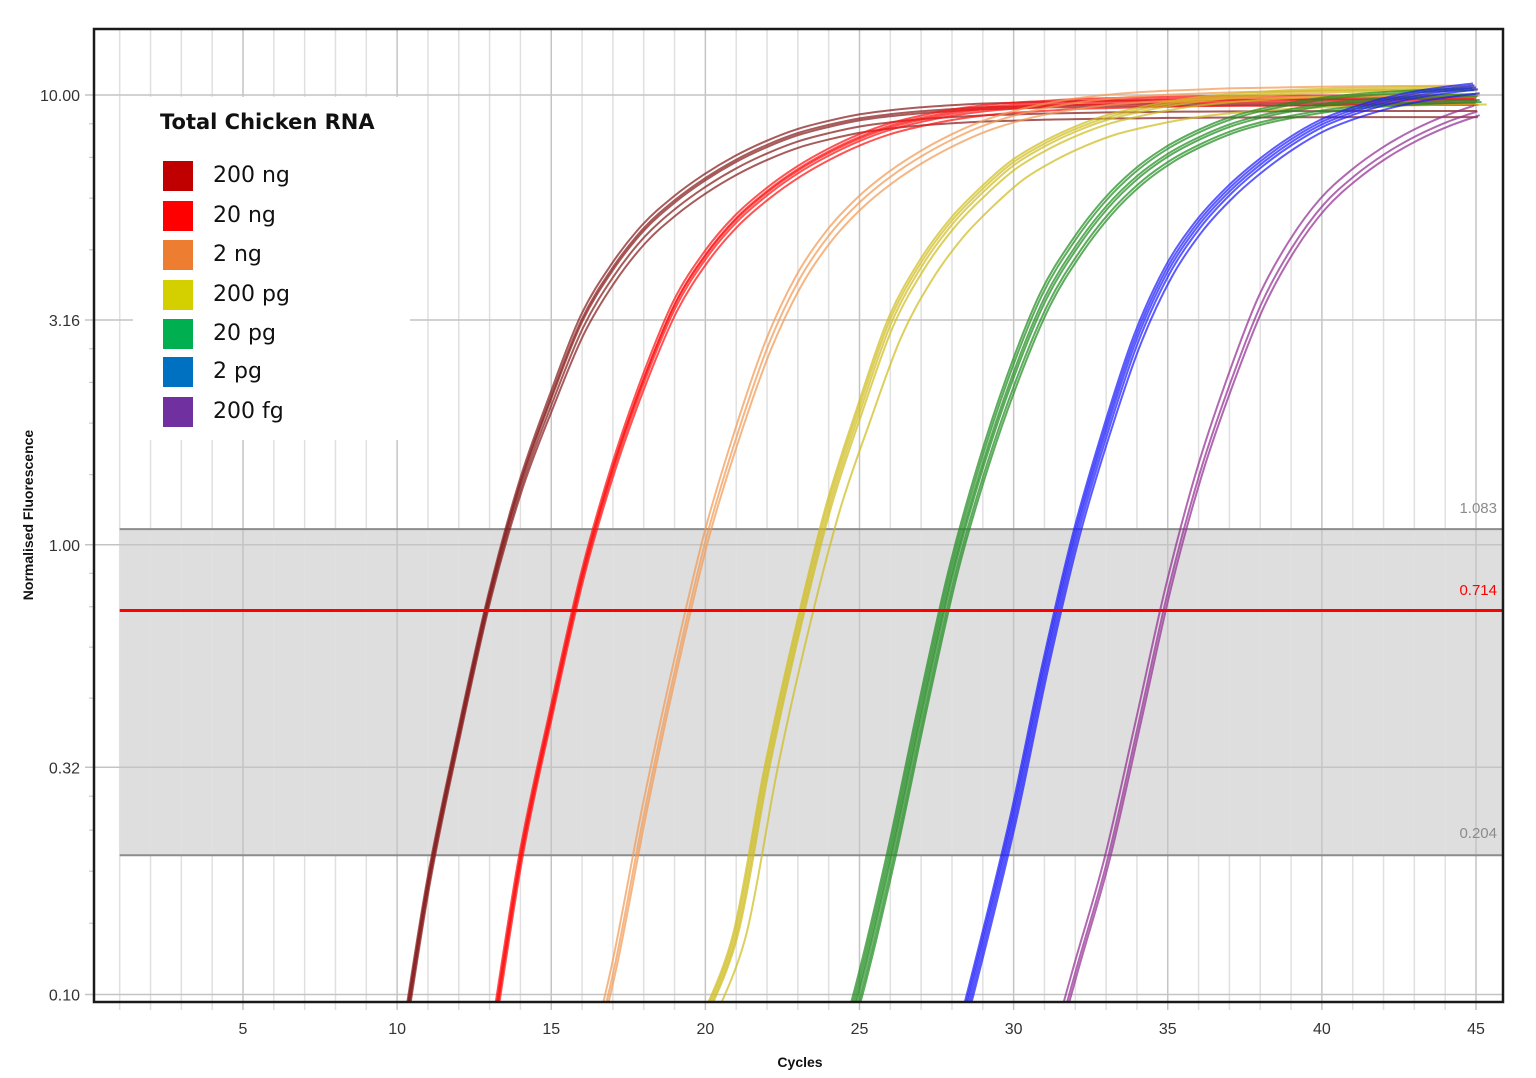 This screenshot has width=1536, height=1078. I want to click on x-tick-label: 45, so click(1476, 1029).